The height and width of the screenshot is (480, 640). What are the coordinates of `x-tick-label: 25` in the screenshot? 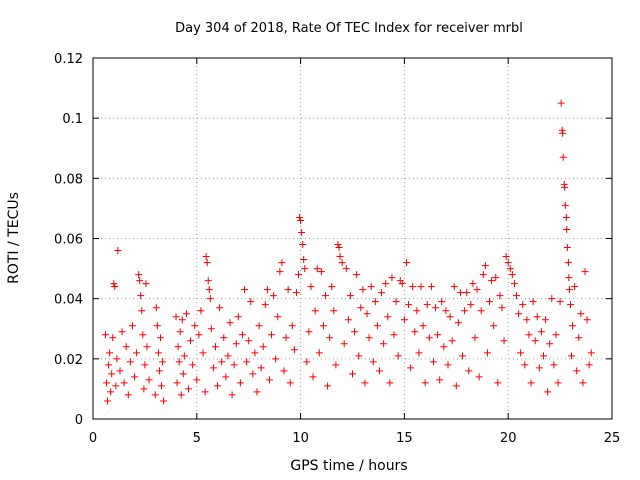 It's located at (612, 438).